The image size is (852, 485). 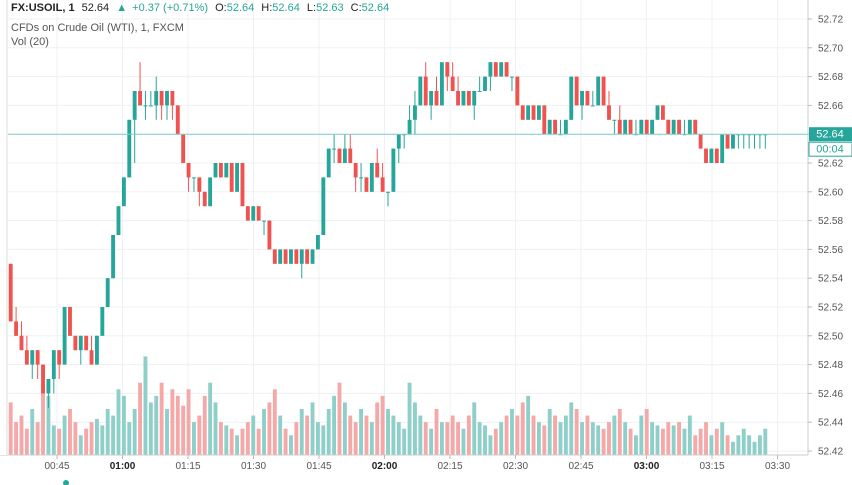 What do you see at coordinates (830, 365) in the screenshot?
I see `y-tick-label: 52.48` at bounding box center [830, 365].